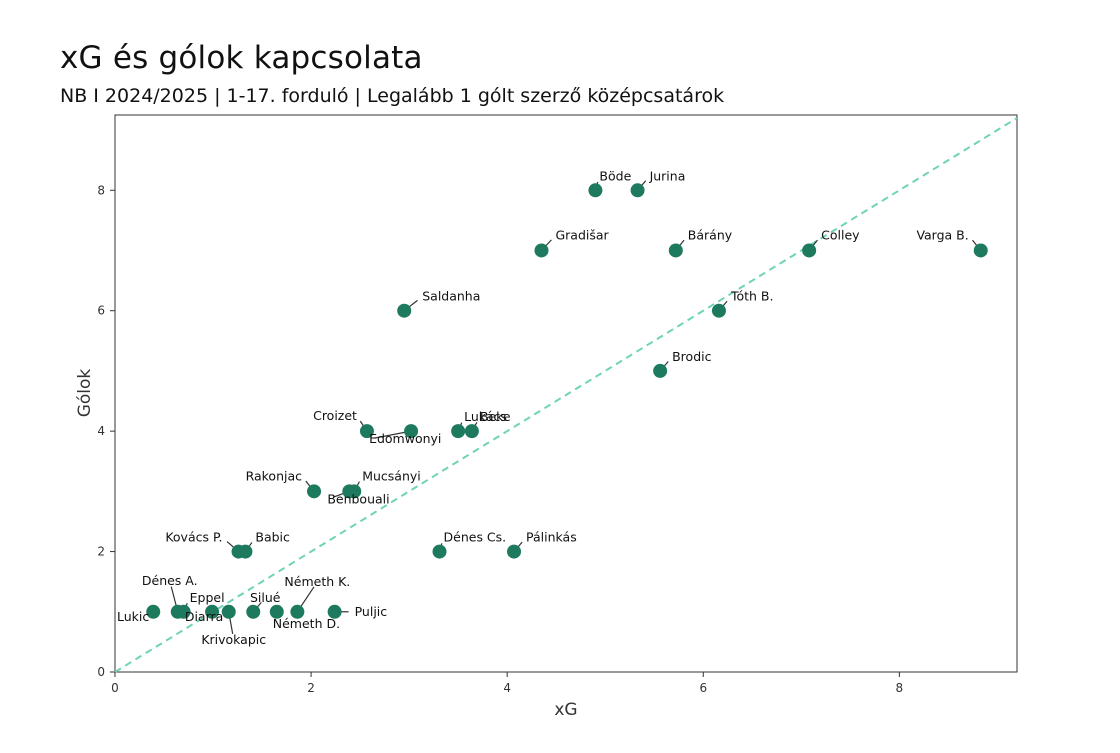  What do you see at coordinates (451, 296) in the screenshot?
I see `point-label: Saldanha` at bounding box center [451, 296].